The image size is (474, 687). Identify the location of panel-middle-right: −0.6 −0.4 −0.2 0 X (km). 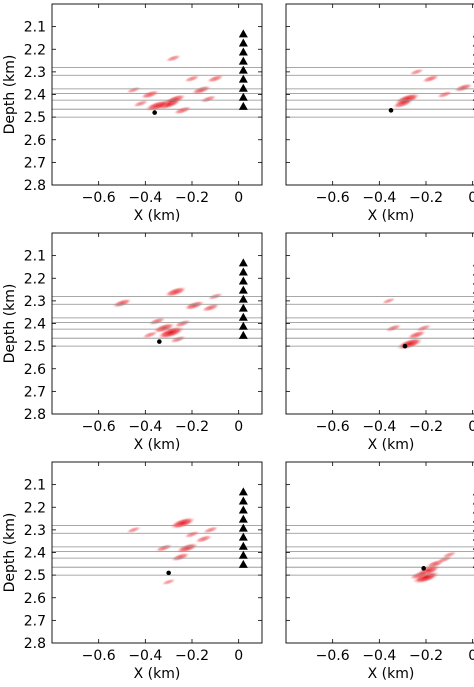
(379, 342).